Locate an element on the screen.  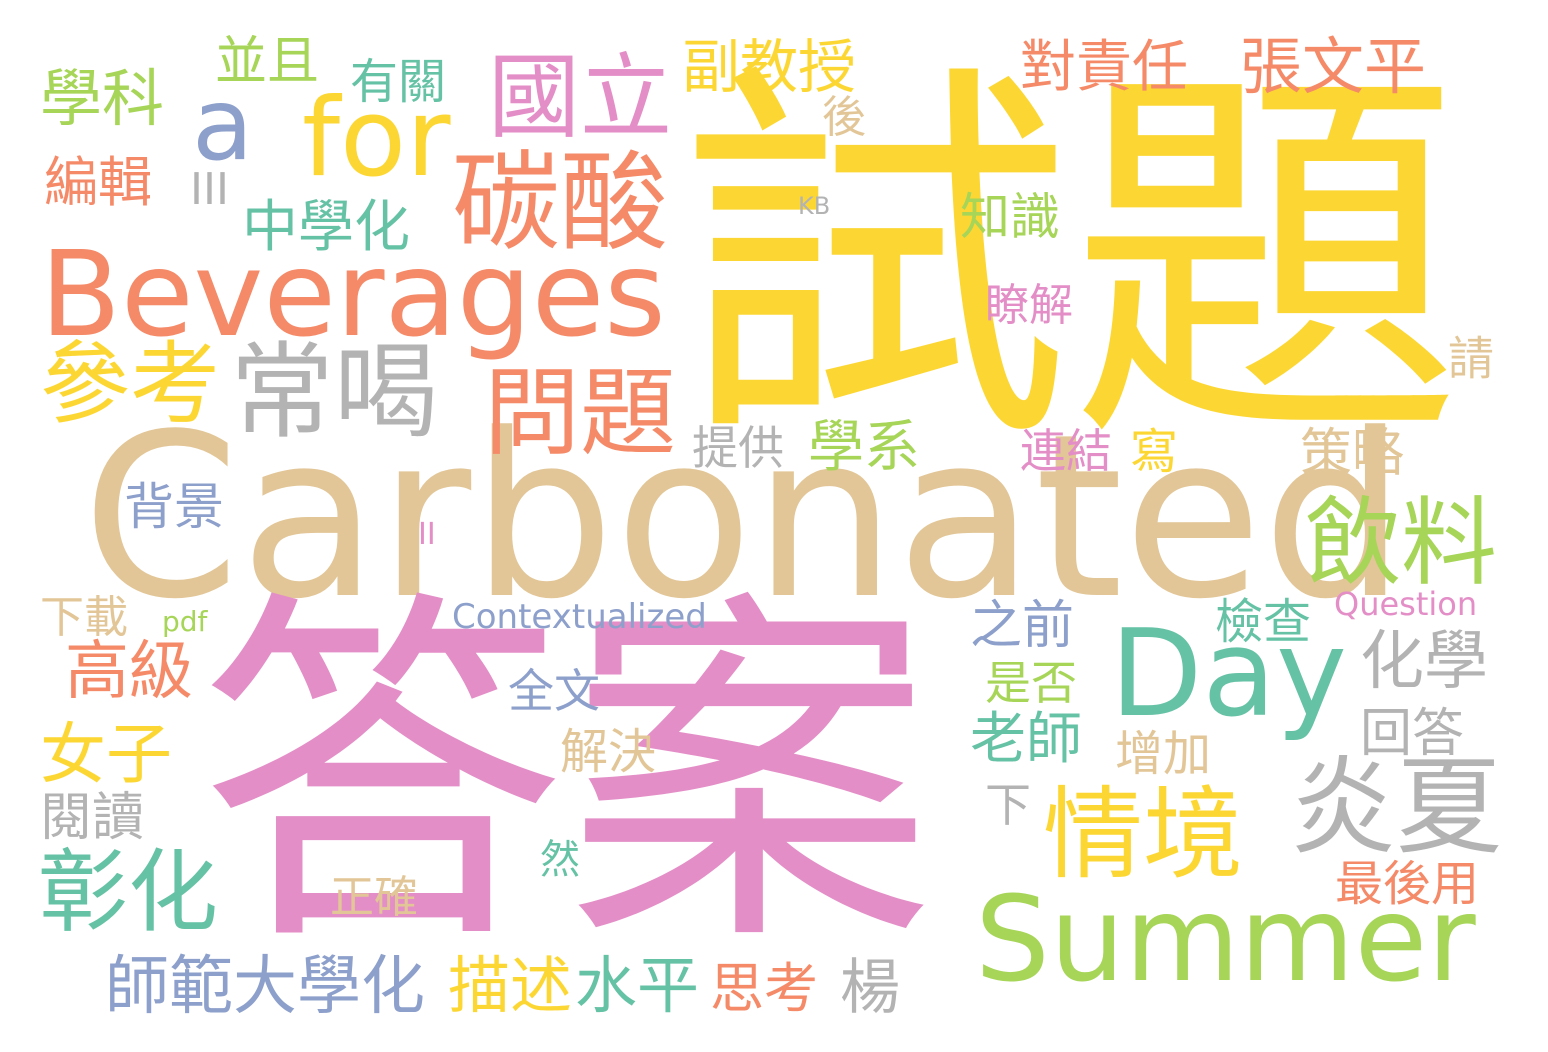
word-zhengque: 正確 is located at coordinates (374, 897).